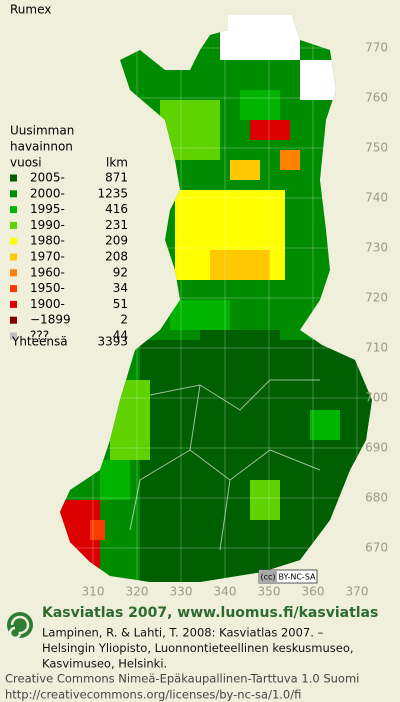  Describe the element at coordinates (376, 348) in the screenshot. I see `y-tick-label: 710` at that location.